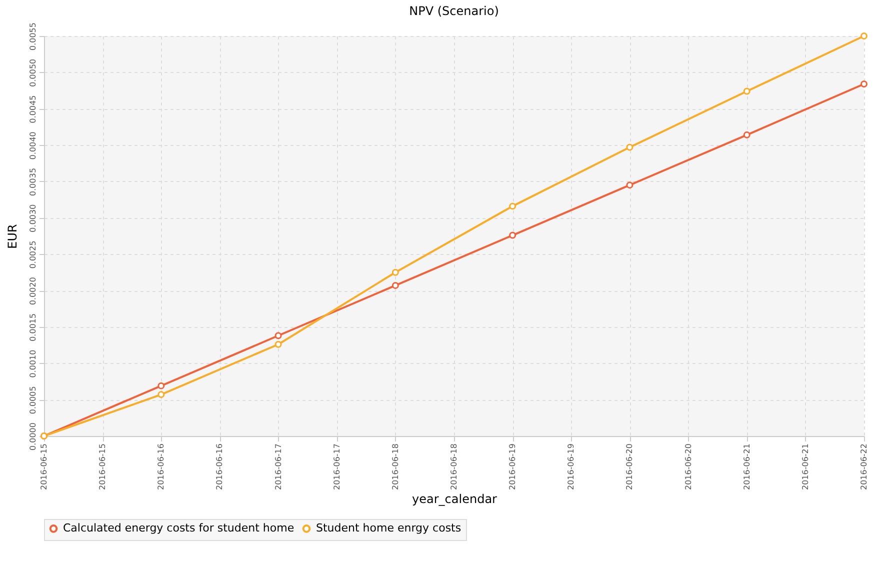 The image size is (876, 569). What do you see at coordinates (389, 528) in the screenshot?
I see `legend-label: Student home enrgy costs` at bounding box center [389, 528].